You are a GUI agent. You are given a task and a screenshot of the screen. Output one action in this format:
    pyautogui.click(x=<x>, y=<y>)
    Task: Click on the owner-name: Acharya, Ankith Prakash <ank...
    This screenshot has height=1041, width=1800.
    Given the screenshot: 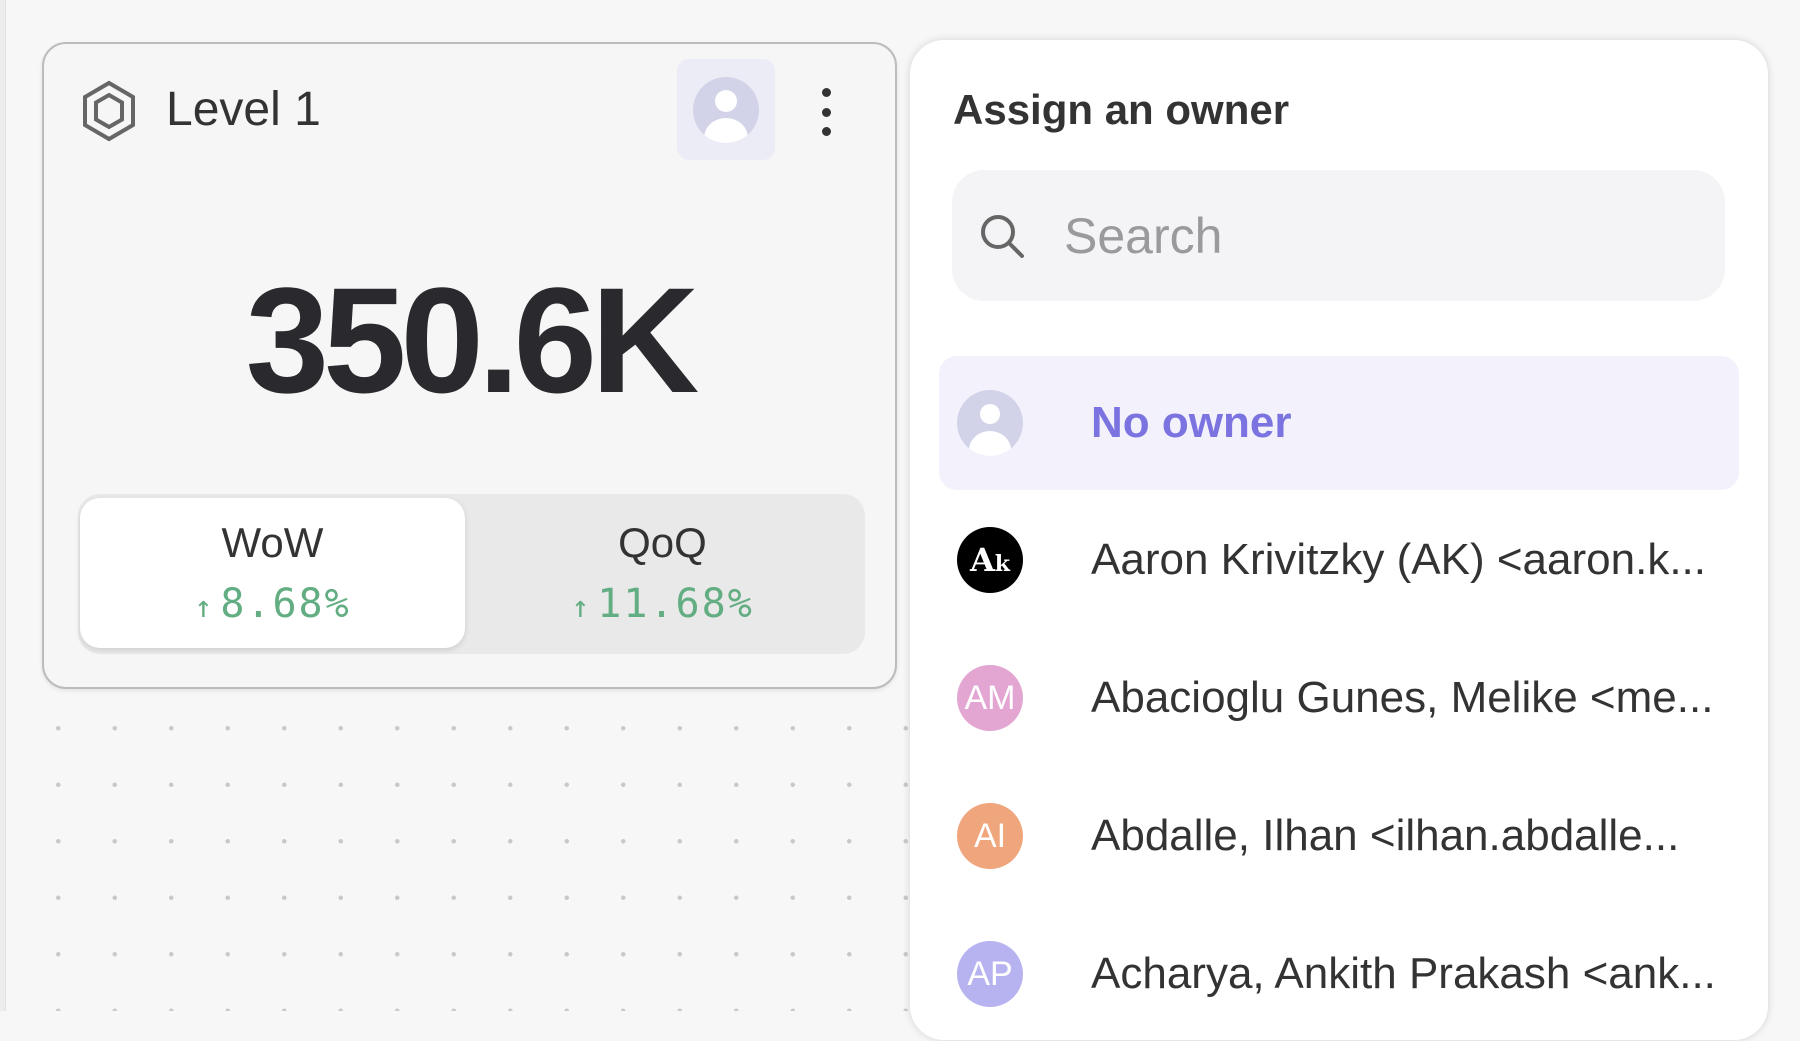 What is the action you would take?
    pyautogui.click(x=1403, y=973)
    